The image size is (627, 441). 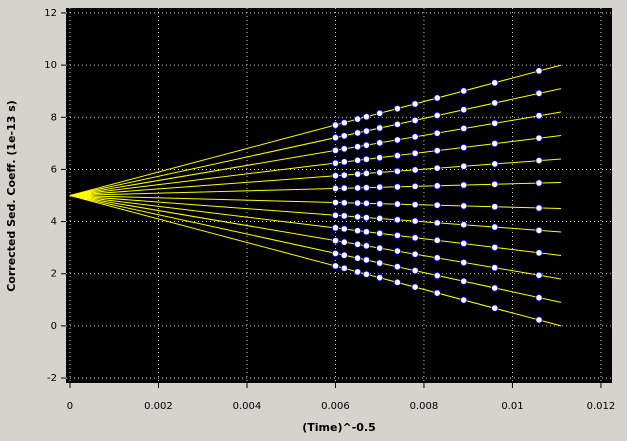 What do you see at coordinates (54, 117) in the screenshot?
I see `y-tick-label: 8` at bounding box center [54, 117].